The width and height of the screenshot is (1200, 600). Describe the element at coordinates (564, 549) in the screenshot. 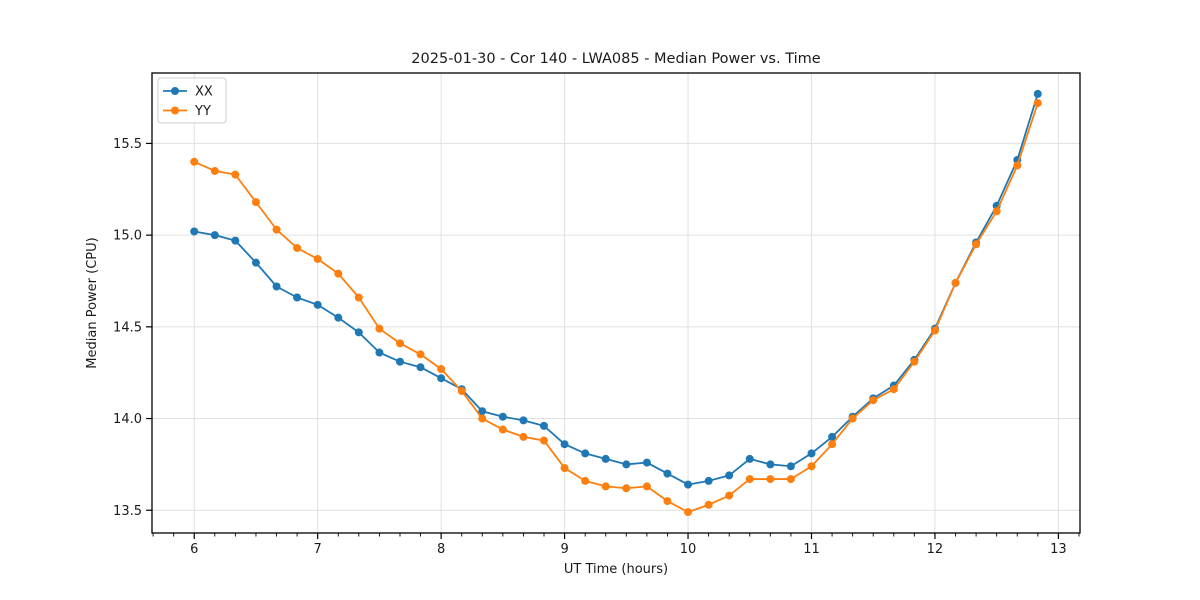

I see `x-tick-label: 9` at that location.